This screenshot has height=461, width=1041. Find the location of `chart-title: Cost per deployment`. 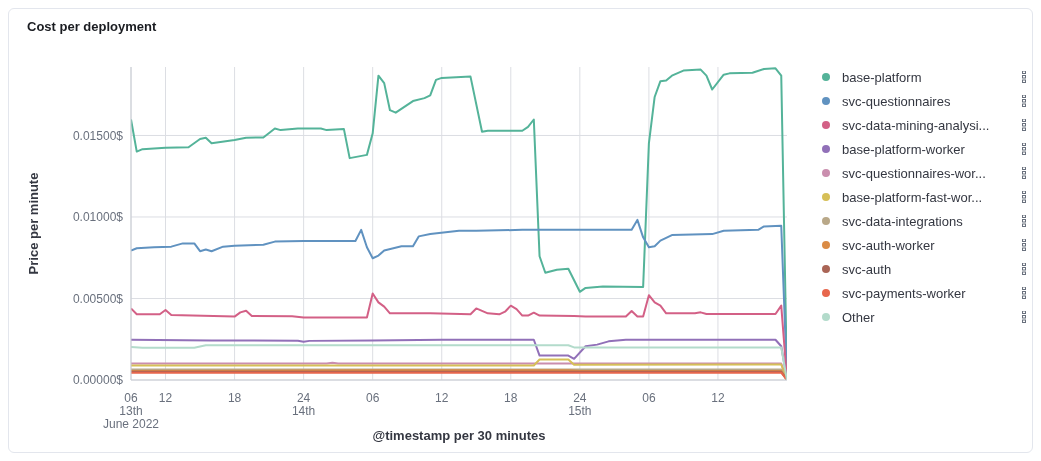

chart-title: Cost per deployment is located at coordinates (92, 26).